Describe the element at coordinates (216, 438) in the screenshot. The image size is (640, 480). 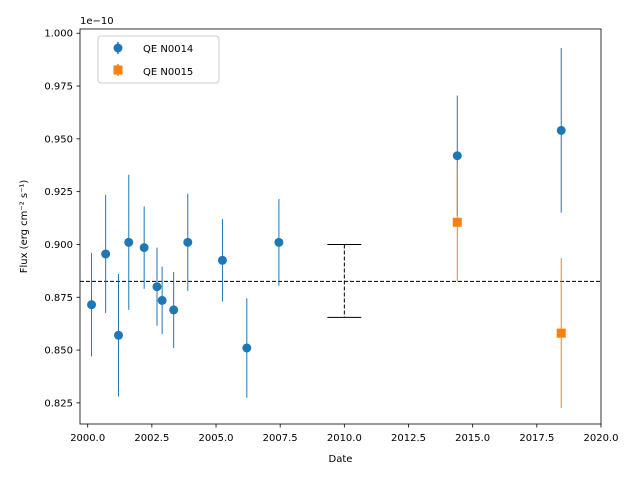
I see `x-tick-label: 2005.0` at that location.